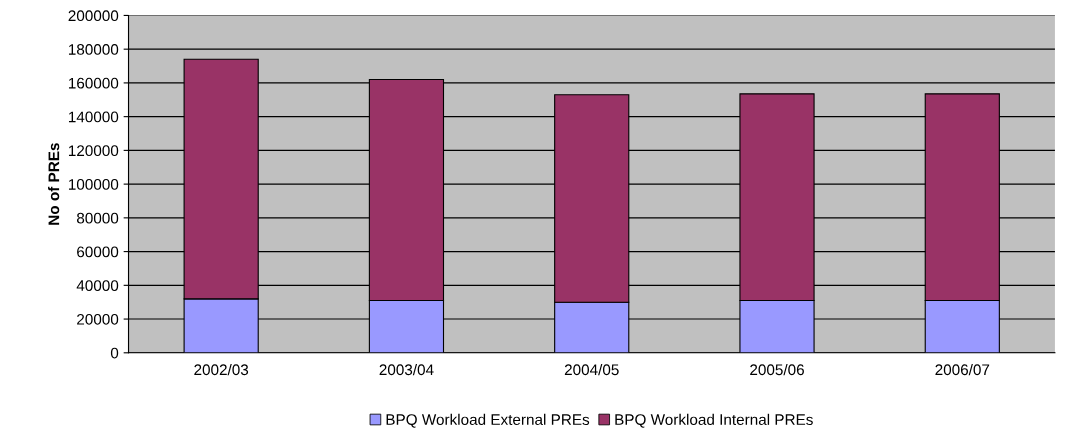  Describe the element at coordinates (54, 184) in the screenshot. I see `y-axis-title: No of PREs` at that location.